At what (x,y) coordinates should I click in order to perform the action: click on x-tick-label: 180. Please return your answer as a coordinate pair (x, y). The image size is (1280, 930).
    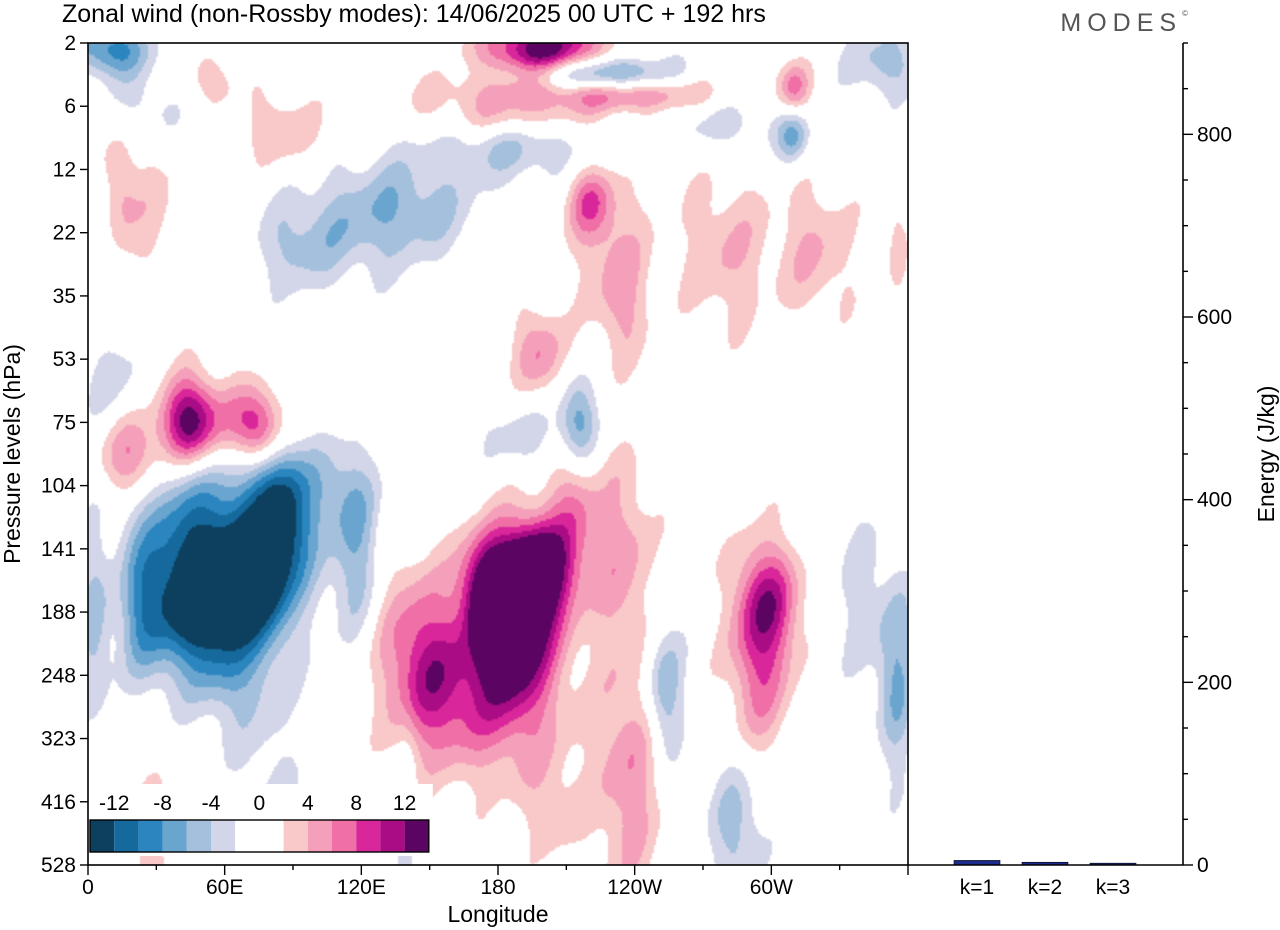
    Looking at the image, I should click on (497, 887).